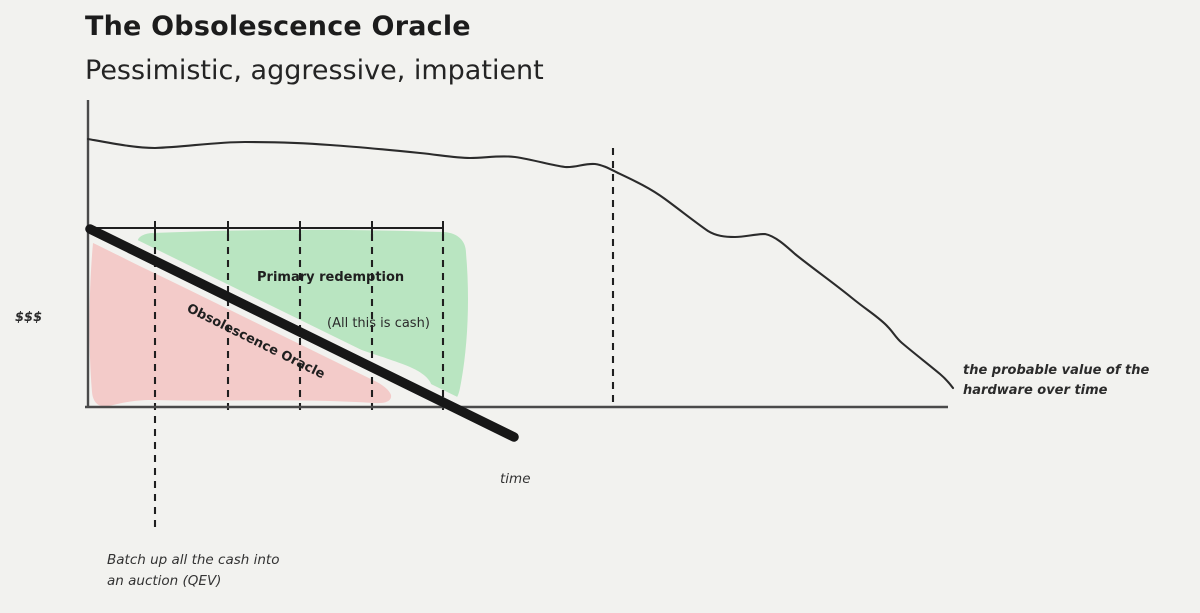 This screenshot has width=1200, height=613. I want to click on curve-caption-line2: hardware over time, so click(1035, 390).